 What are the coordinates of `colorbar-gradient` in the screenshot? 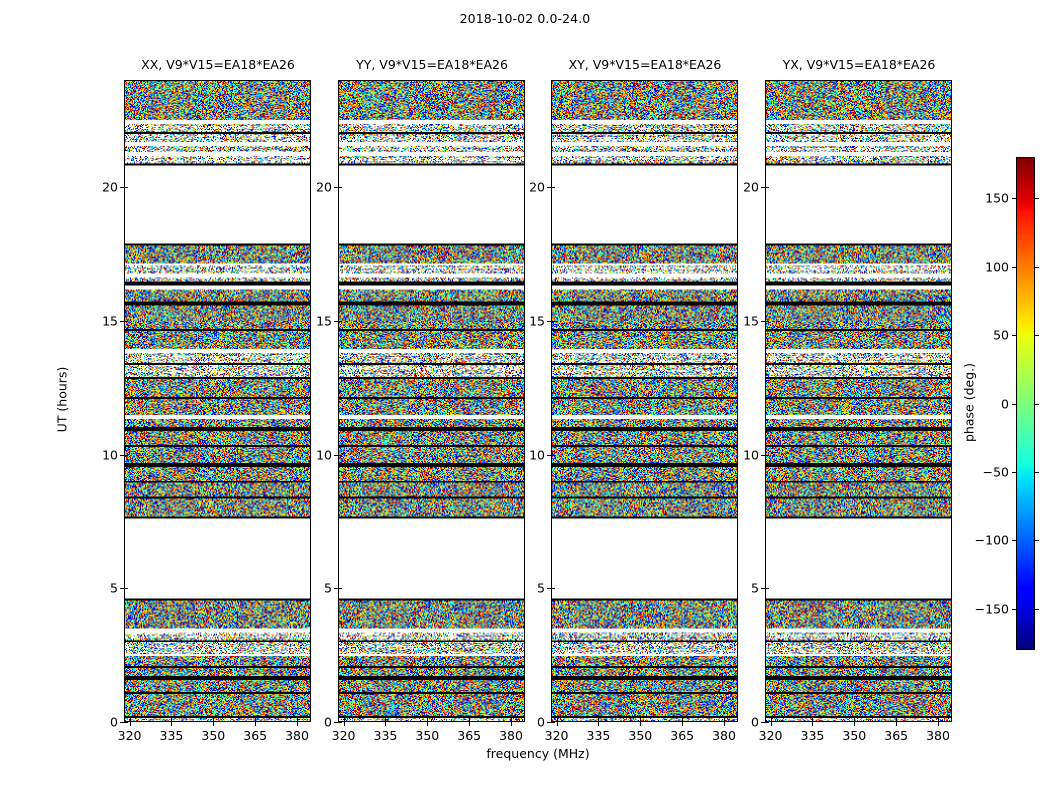 It's located at (1025, 403).